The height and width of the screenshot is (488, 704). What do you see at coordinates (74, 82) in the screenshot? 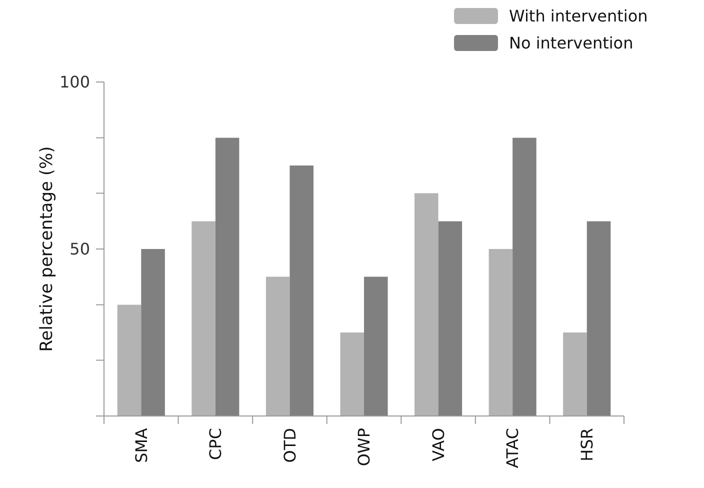
I see `y-tick-label: 100` at bounding box center [74, 82].